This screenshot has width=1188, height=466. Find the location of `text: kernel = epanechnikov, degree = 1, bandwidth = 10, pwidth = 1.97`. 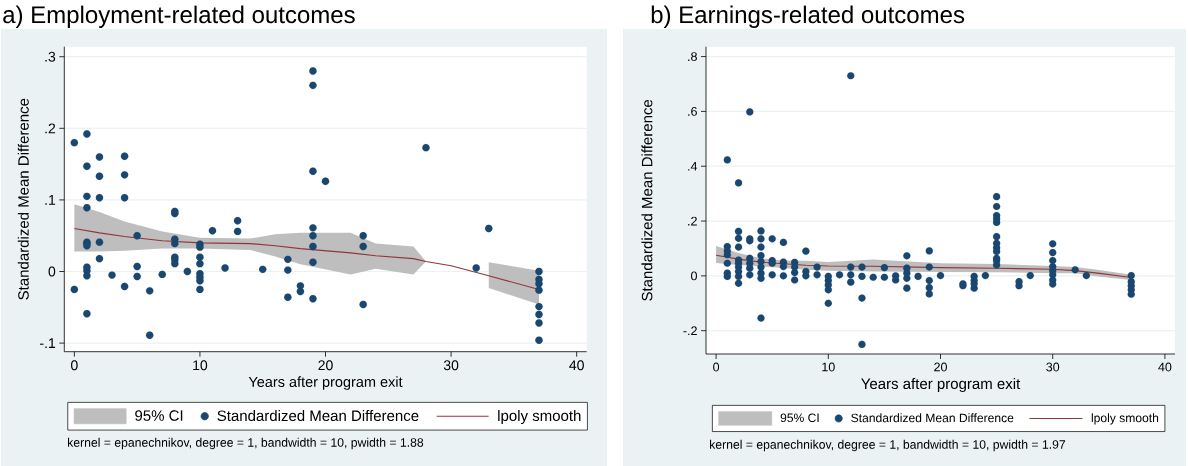

text: kernel = epanechnikov, degree = 1, bandwidth = 10, pwidth = 1.97 is located at coordinates (888, 445).